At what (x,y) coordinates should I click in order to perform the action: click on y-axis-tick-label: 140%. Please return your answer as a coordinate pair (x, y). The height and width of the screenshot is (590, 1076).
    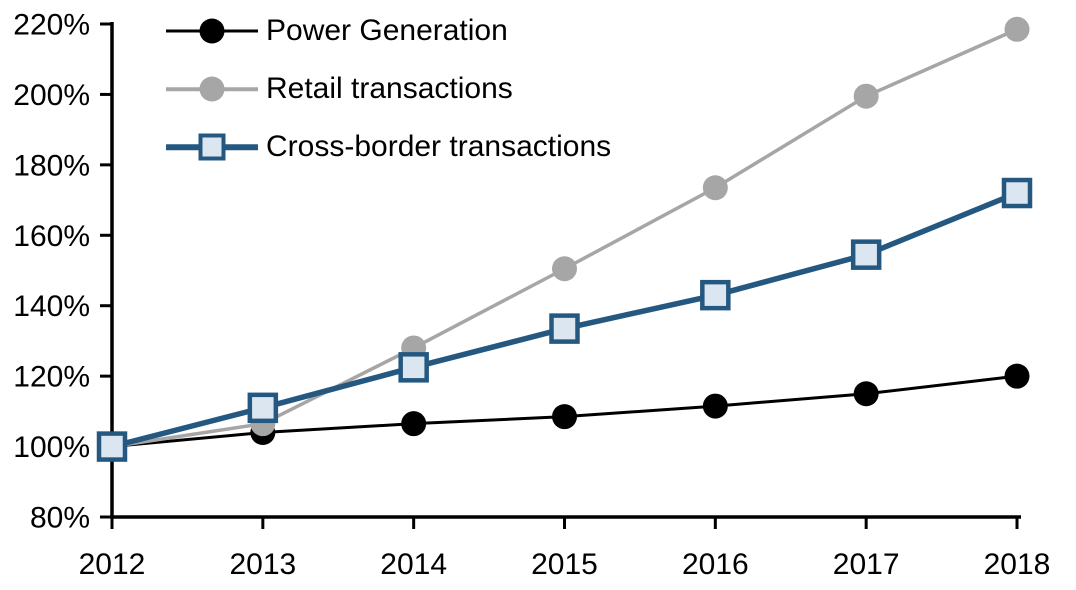
    Looking at the image, I should click on (51, 306).